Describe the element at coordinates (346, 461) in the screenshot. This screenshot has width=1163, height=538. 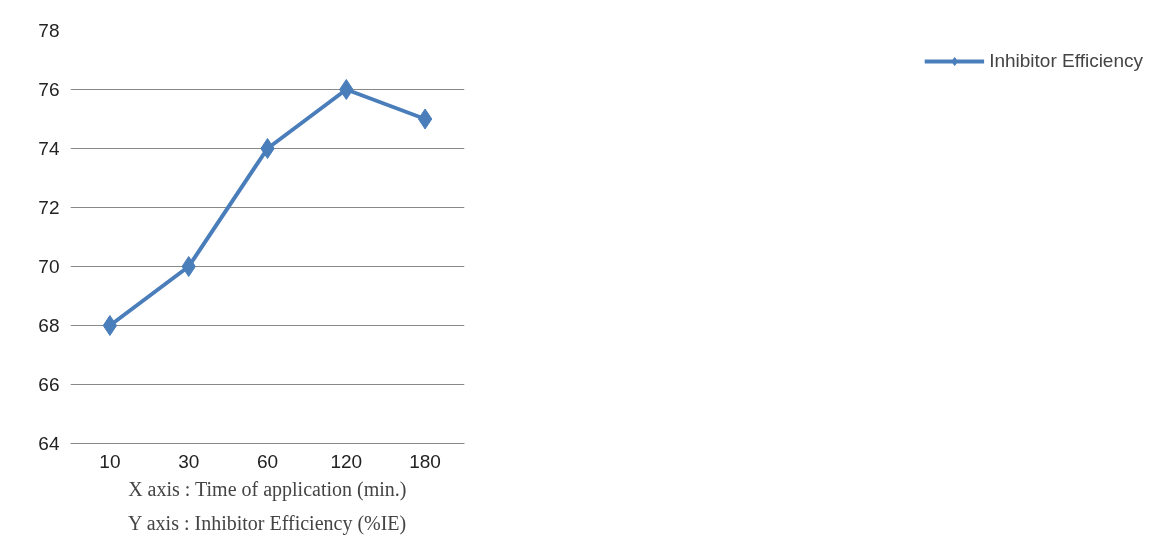
I see `x-tick-label: 120` at that location.